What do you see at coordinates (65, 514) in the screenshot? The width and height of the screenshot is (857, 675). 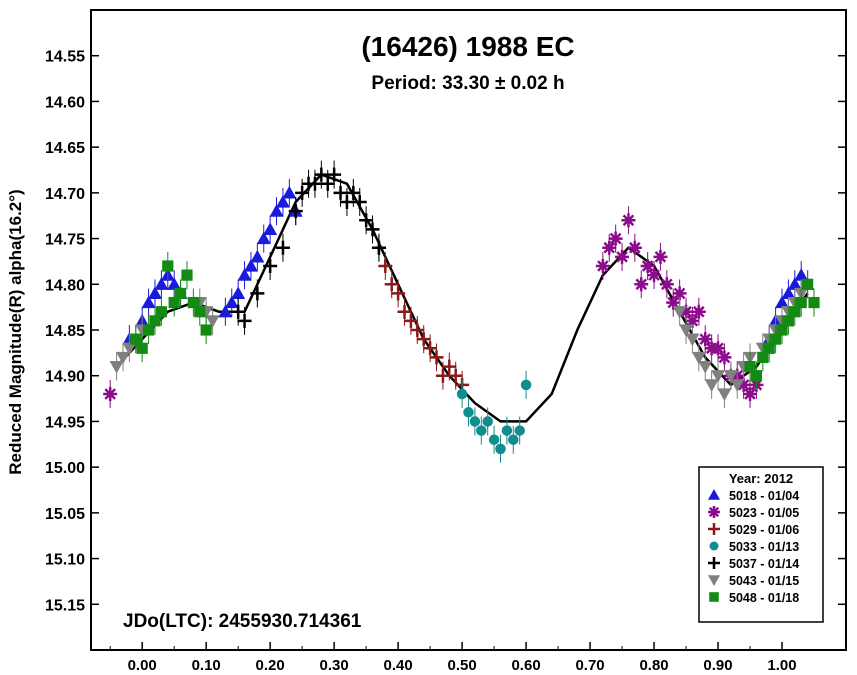 I see `y-tick-label: 15.05` at bounding box center [65, 514].